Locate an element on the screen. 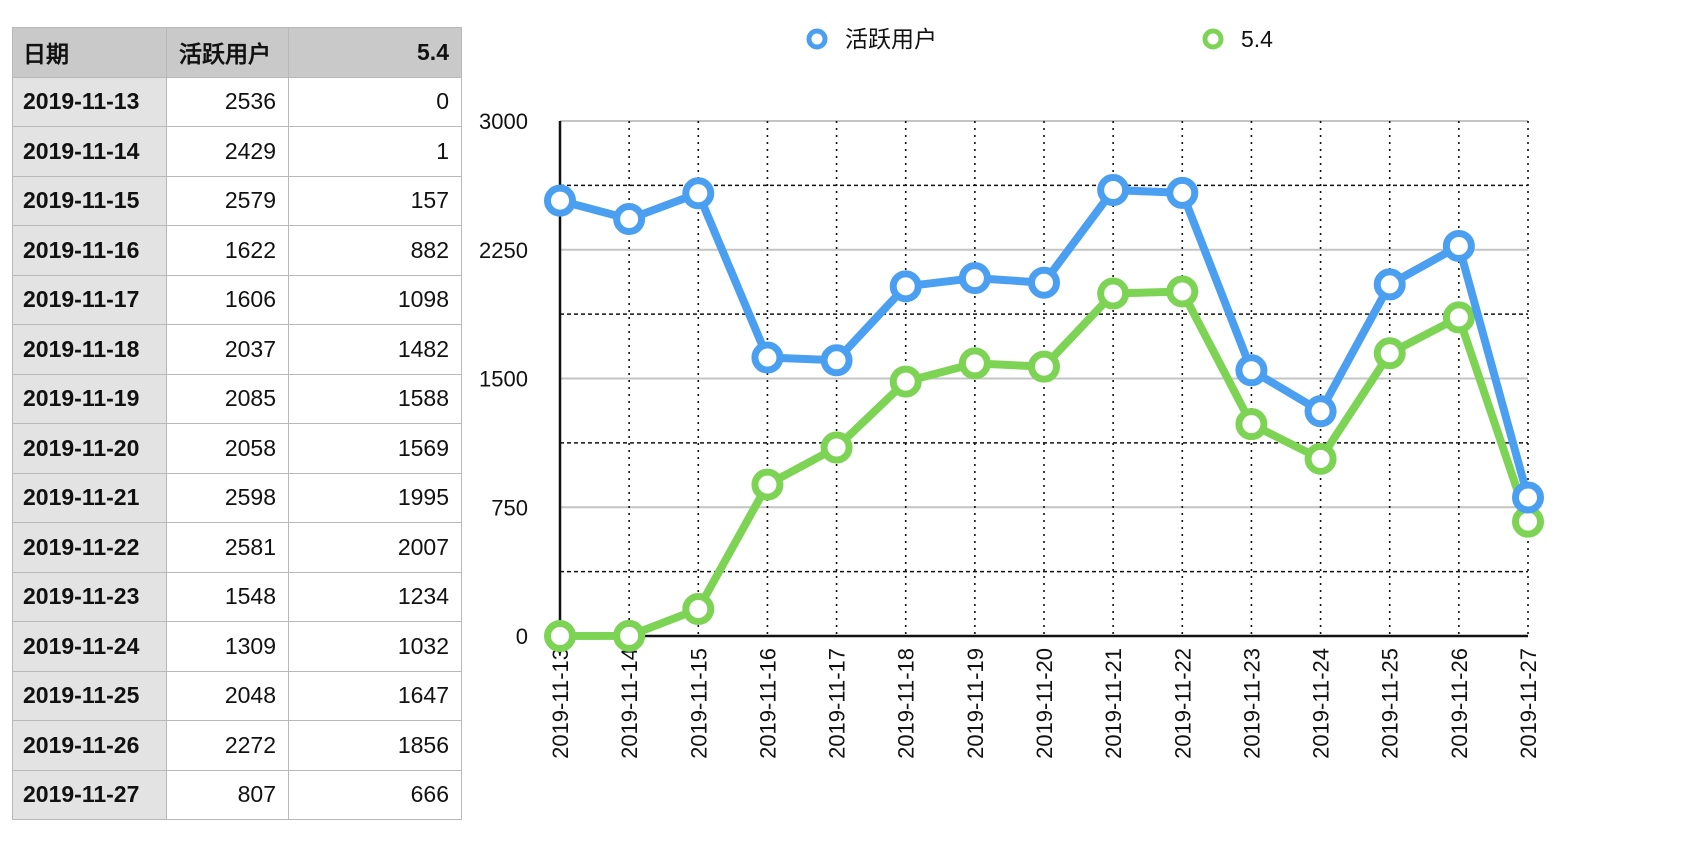 The image size is (1682, 852). row-date-cell: 2019-11-17 is located at coordinates (89, 299).